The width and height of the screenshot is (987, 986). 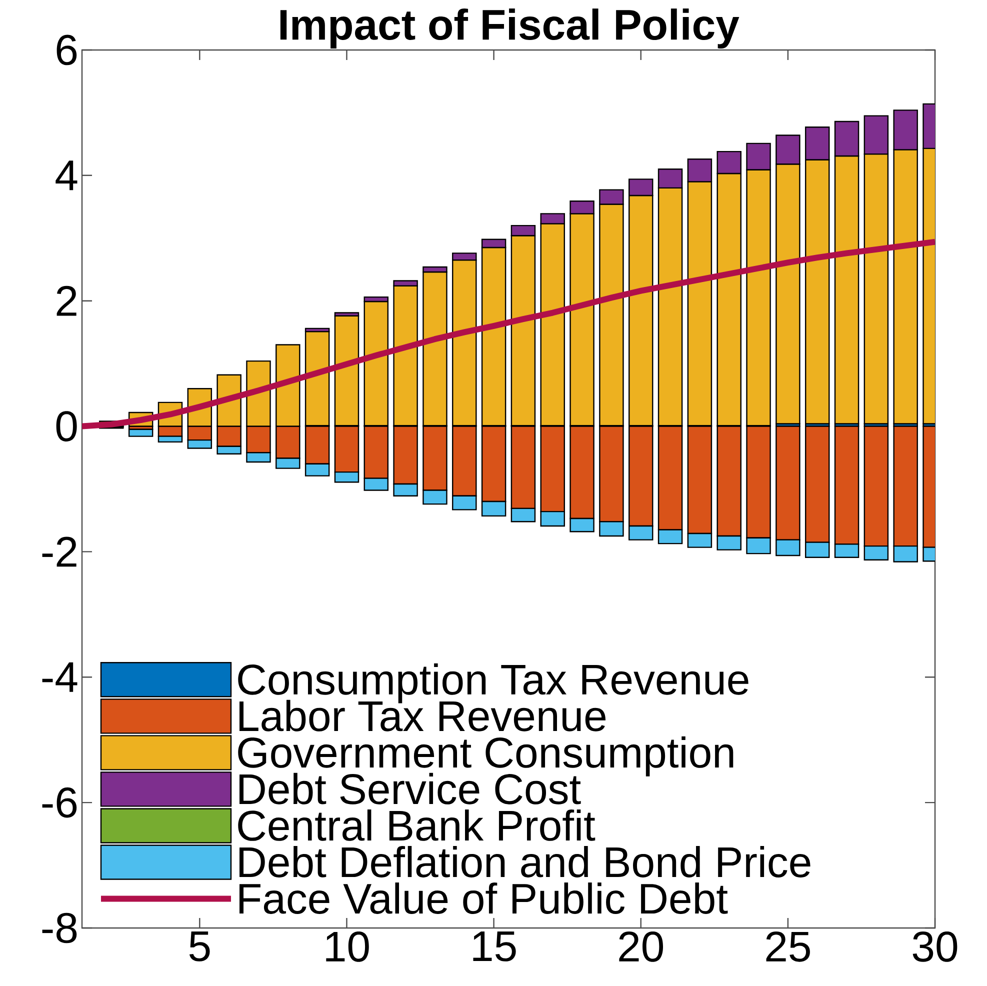 I want to click on y-tick-label: 4, so click(x=67, y=175).